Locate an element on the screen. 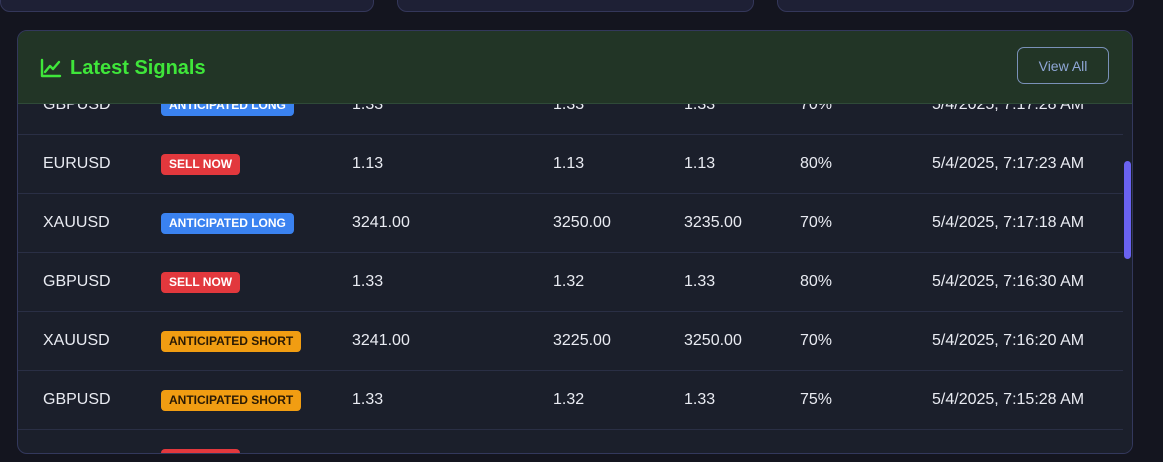  table-row: SELL NOW is located at coordinates (570, 441).